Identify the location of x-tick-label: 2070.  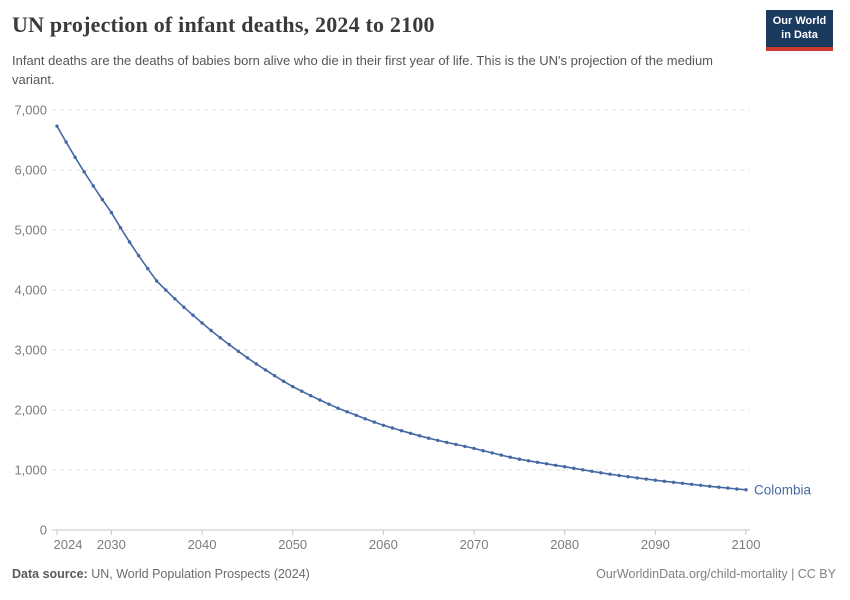
(474, 544).